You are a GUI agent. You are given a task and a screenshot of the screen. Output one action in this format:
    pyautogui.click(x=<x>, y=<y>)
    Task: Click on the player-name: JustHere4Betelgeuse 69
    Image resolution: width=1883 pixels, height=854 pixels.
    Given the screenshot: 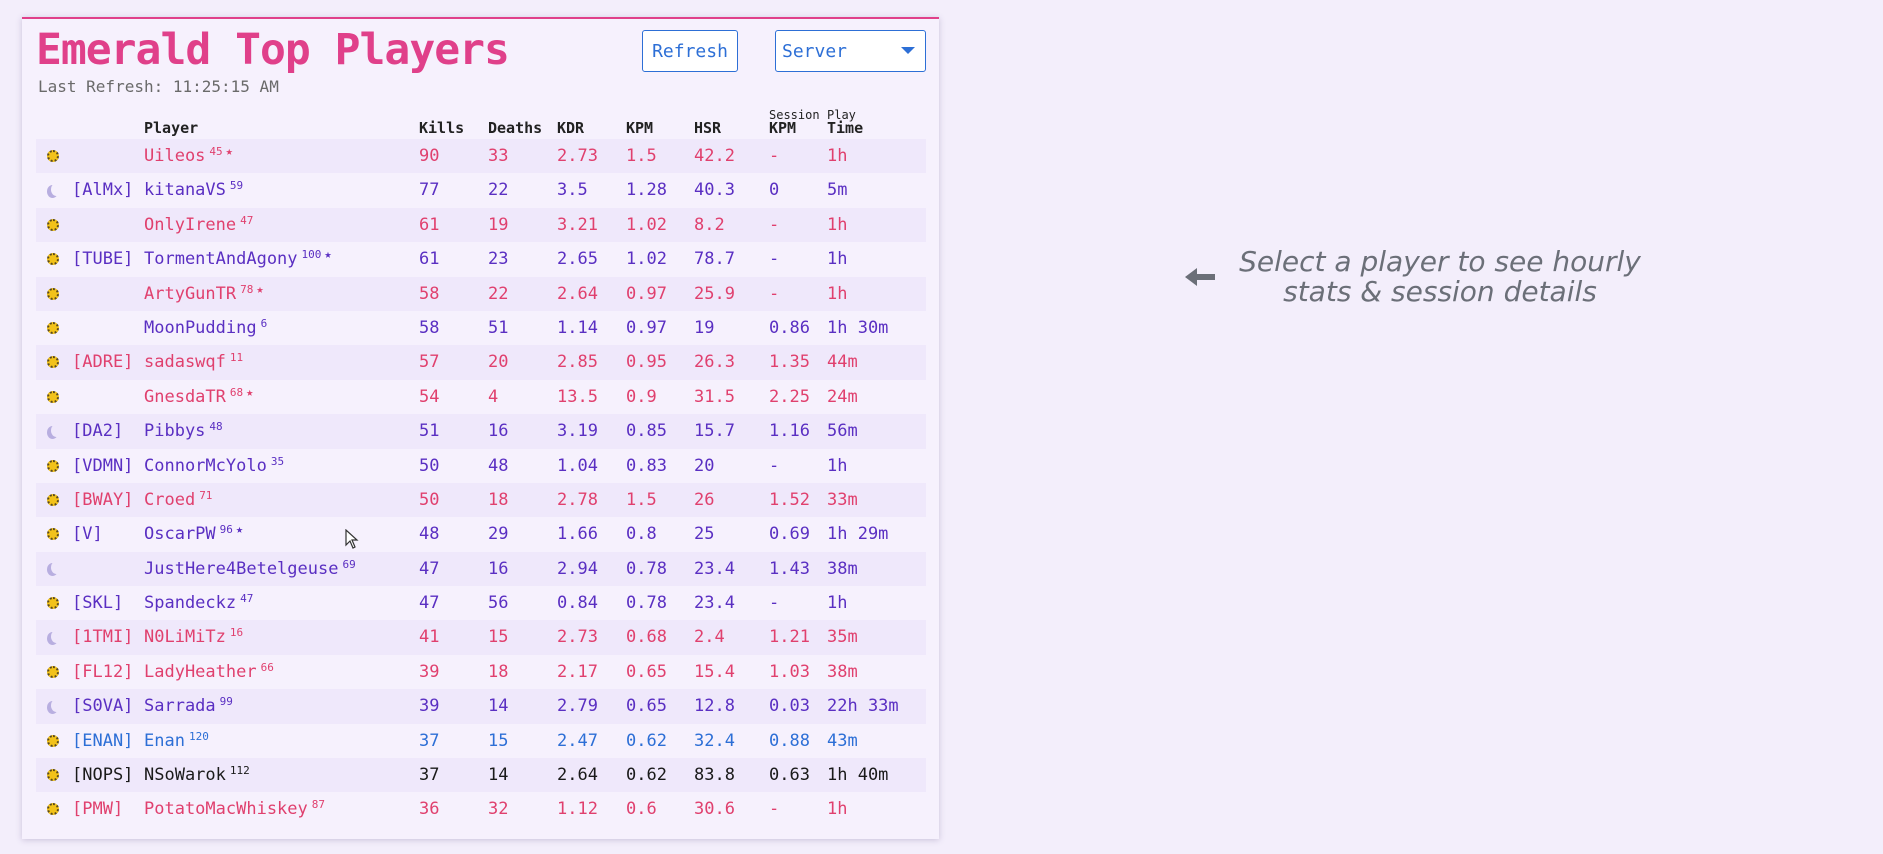 What is the action you would take?
    pyautogui.click(x=251, y=570)
    